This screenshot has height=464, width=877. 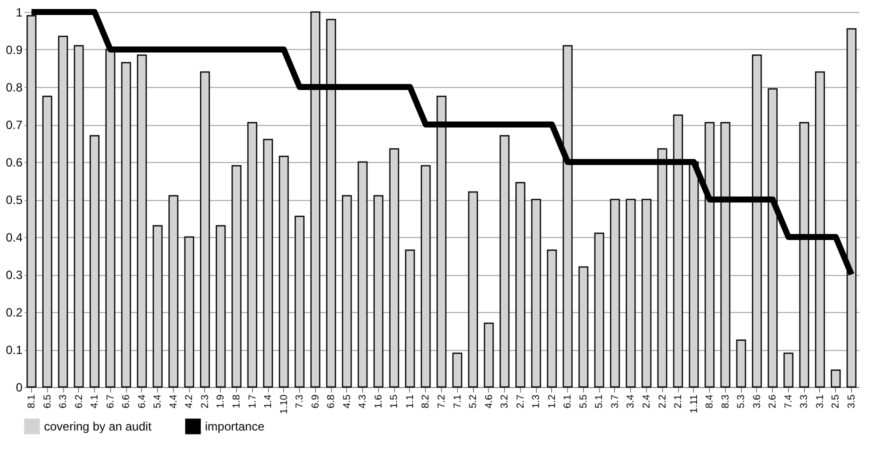 I want to click on x-tick-label: 6.9, so click(x=316, y=401).